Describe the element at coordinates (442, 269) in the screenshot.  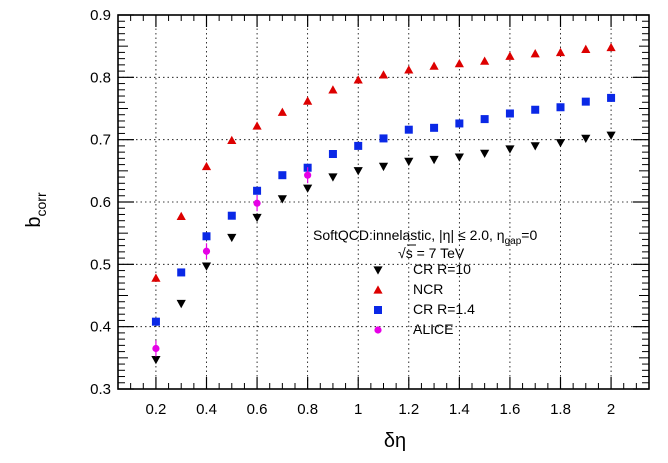
I see `legend-label: CR R=10` at that location.